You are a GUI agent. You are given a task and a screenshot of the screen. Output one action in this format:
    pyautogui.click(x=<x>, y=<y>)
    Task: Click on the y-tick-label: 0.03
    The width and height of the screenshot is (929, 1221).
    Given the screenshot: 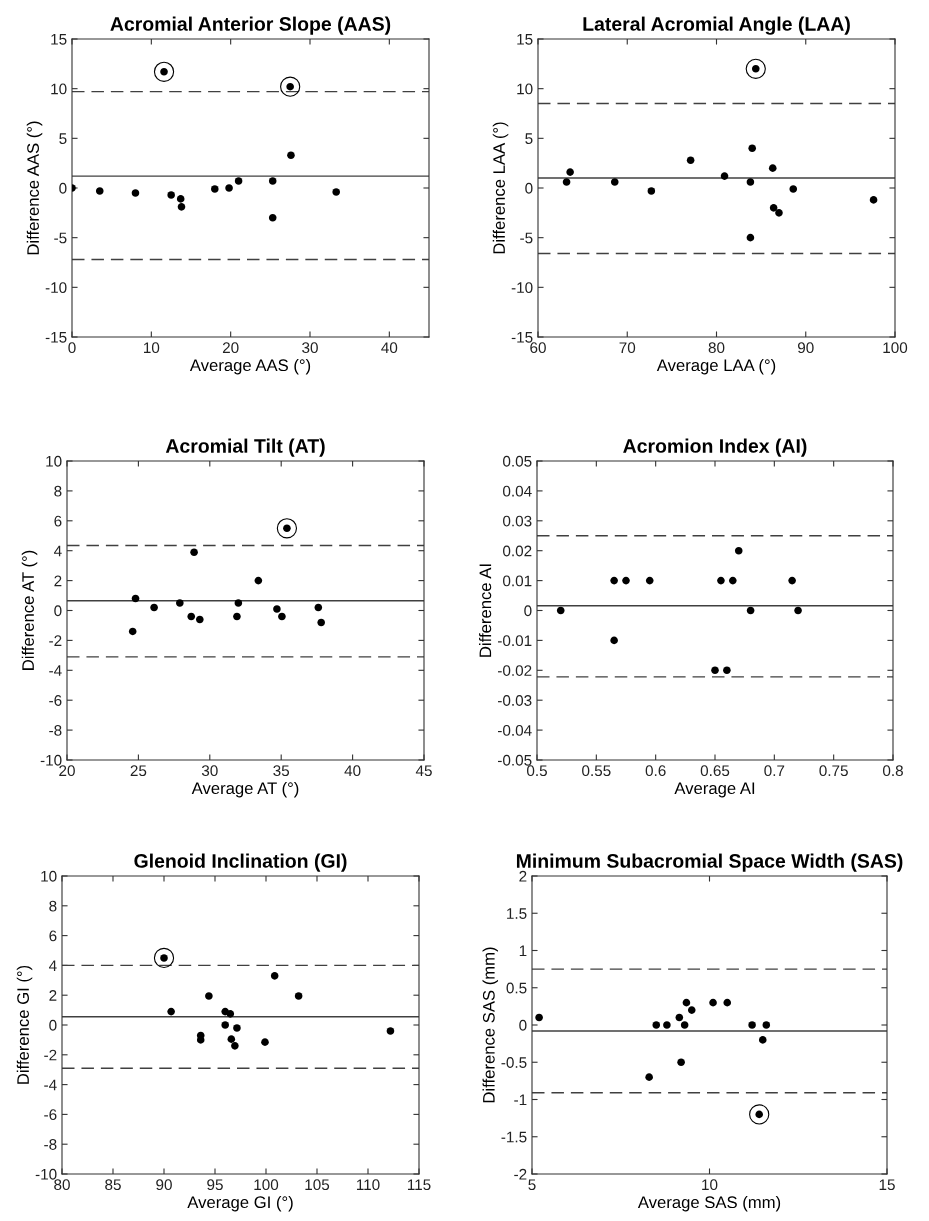 What is the action you would take?
    pyautogui.click(x=517, y=521)
    